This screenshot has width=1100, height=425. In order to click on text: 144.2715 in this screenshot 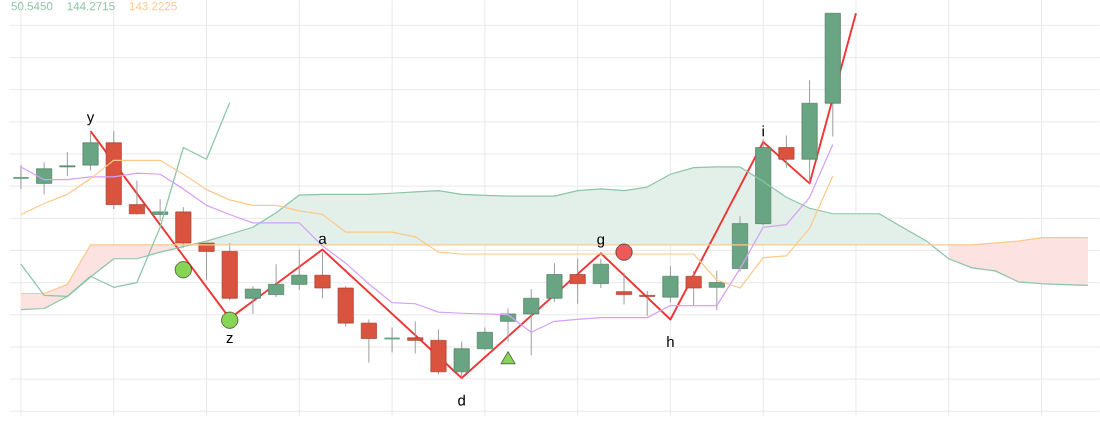, I will do `click(91, 6)`.